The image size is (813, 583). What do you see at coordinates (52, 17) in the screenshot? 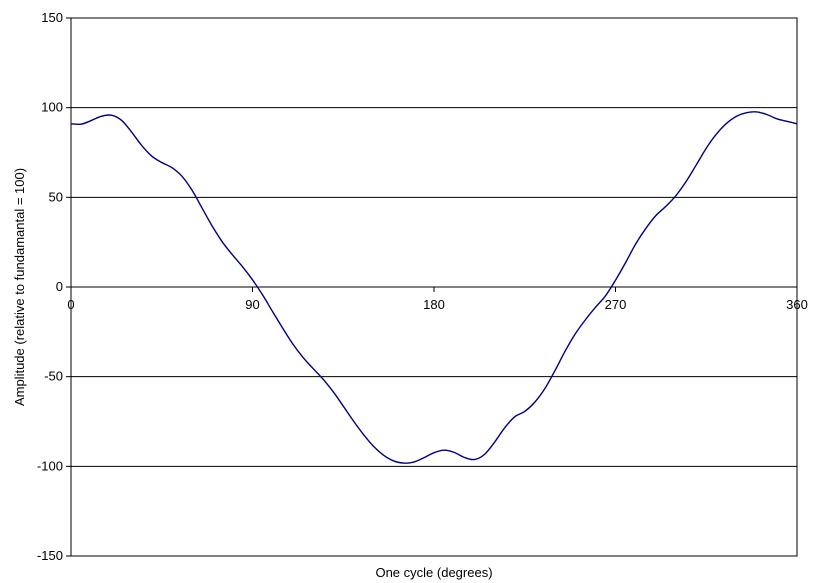
I see `y-tick-label: 150` at bounding box center [52, 17].